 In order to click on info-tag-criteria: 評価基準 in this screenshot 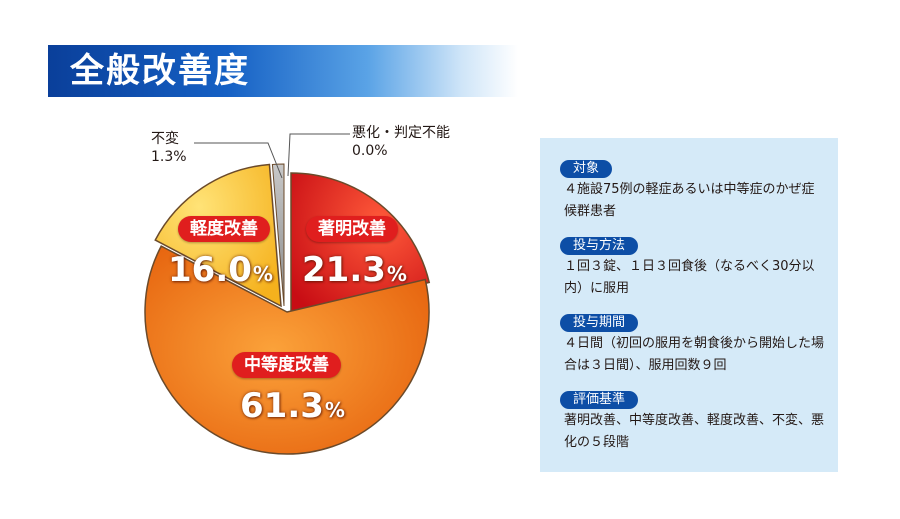, I will do `click(599, 400)`.